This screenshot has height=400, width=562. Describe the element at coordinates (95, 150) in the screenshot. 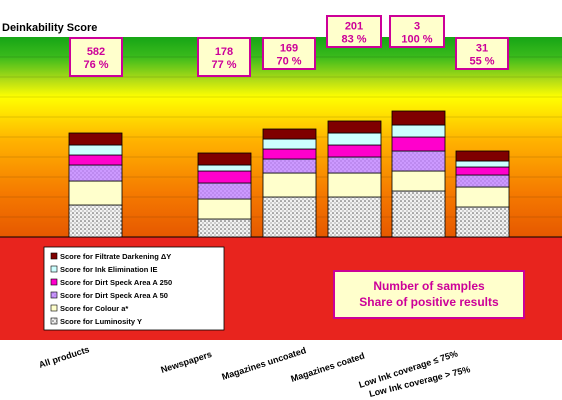

I see `bar-segment-c0-s4` at that location.